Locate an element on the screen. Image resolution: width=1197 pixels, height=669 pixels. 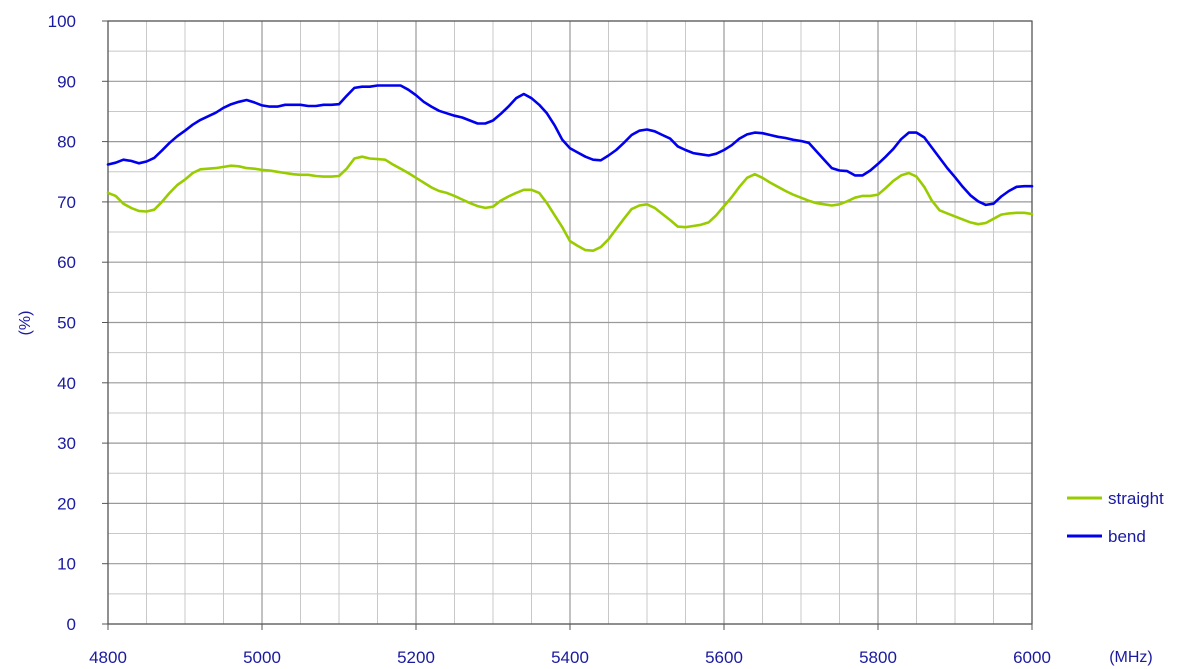
legend-label-bend: bend is located at coordinates (1127, 536).